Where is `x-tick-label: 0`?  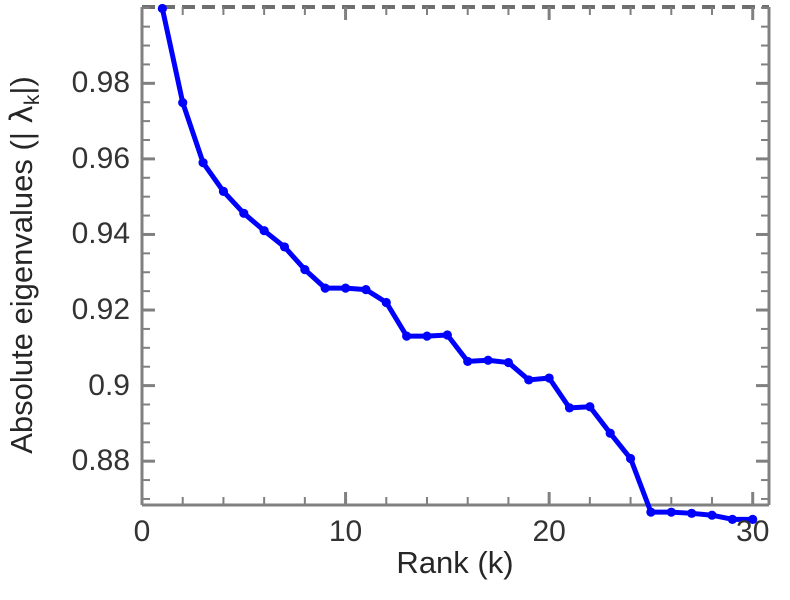 x-tick-label: 0 is located at coordinates (142, 531).